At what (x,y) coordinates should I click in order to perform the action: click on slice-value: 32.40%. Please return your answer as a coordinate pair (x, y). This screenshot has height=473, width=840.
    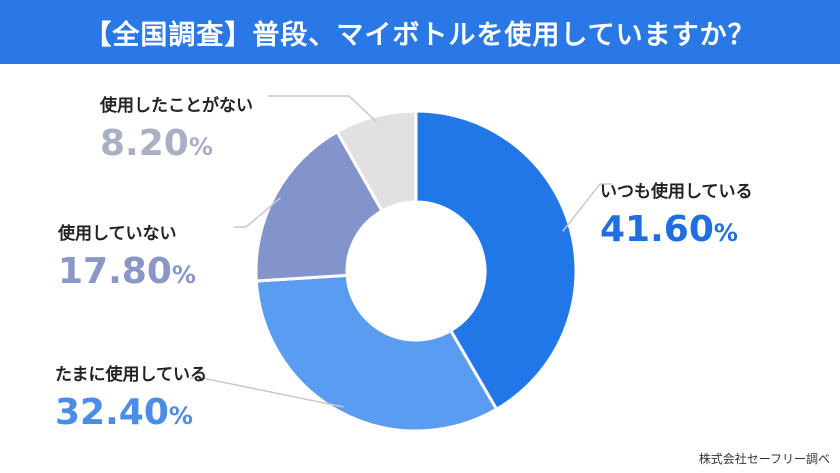
    Looking at the image, I should click on (131, 413).